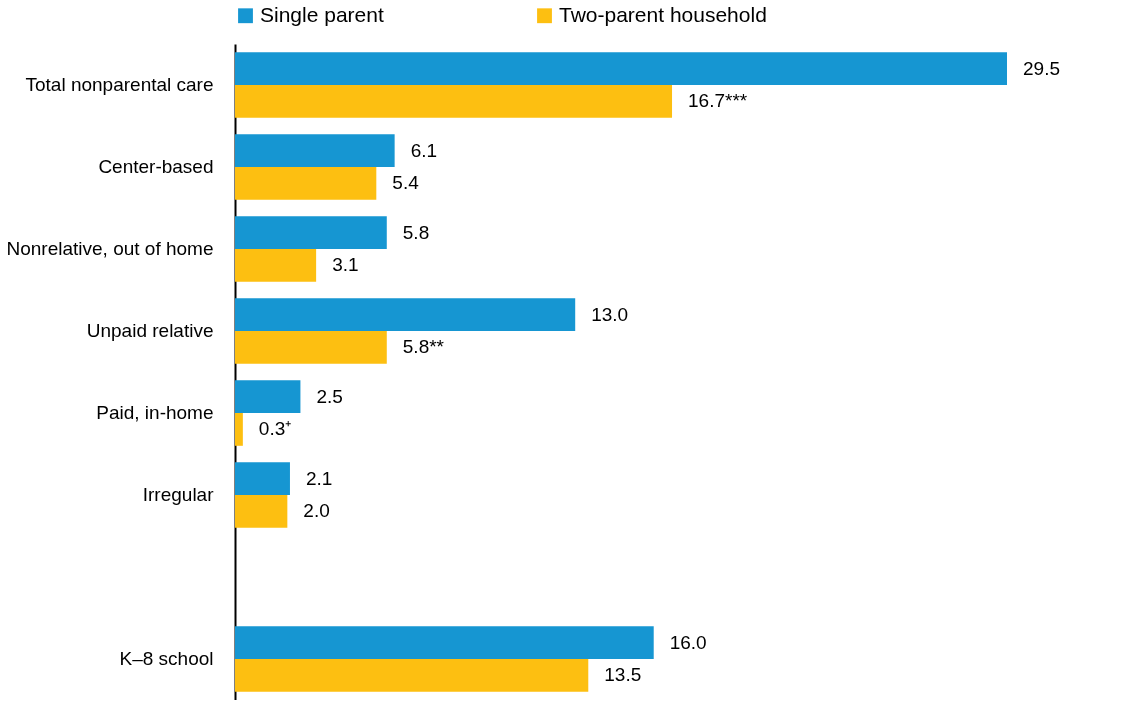 The image size is (1125, 707). Describe the element at coordinates (150, 330) in the screenshot. I see `y-tick-label: Unpaid relative` at that location.